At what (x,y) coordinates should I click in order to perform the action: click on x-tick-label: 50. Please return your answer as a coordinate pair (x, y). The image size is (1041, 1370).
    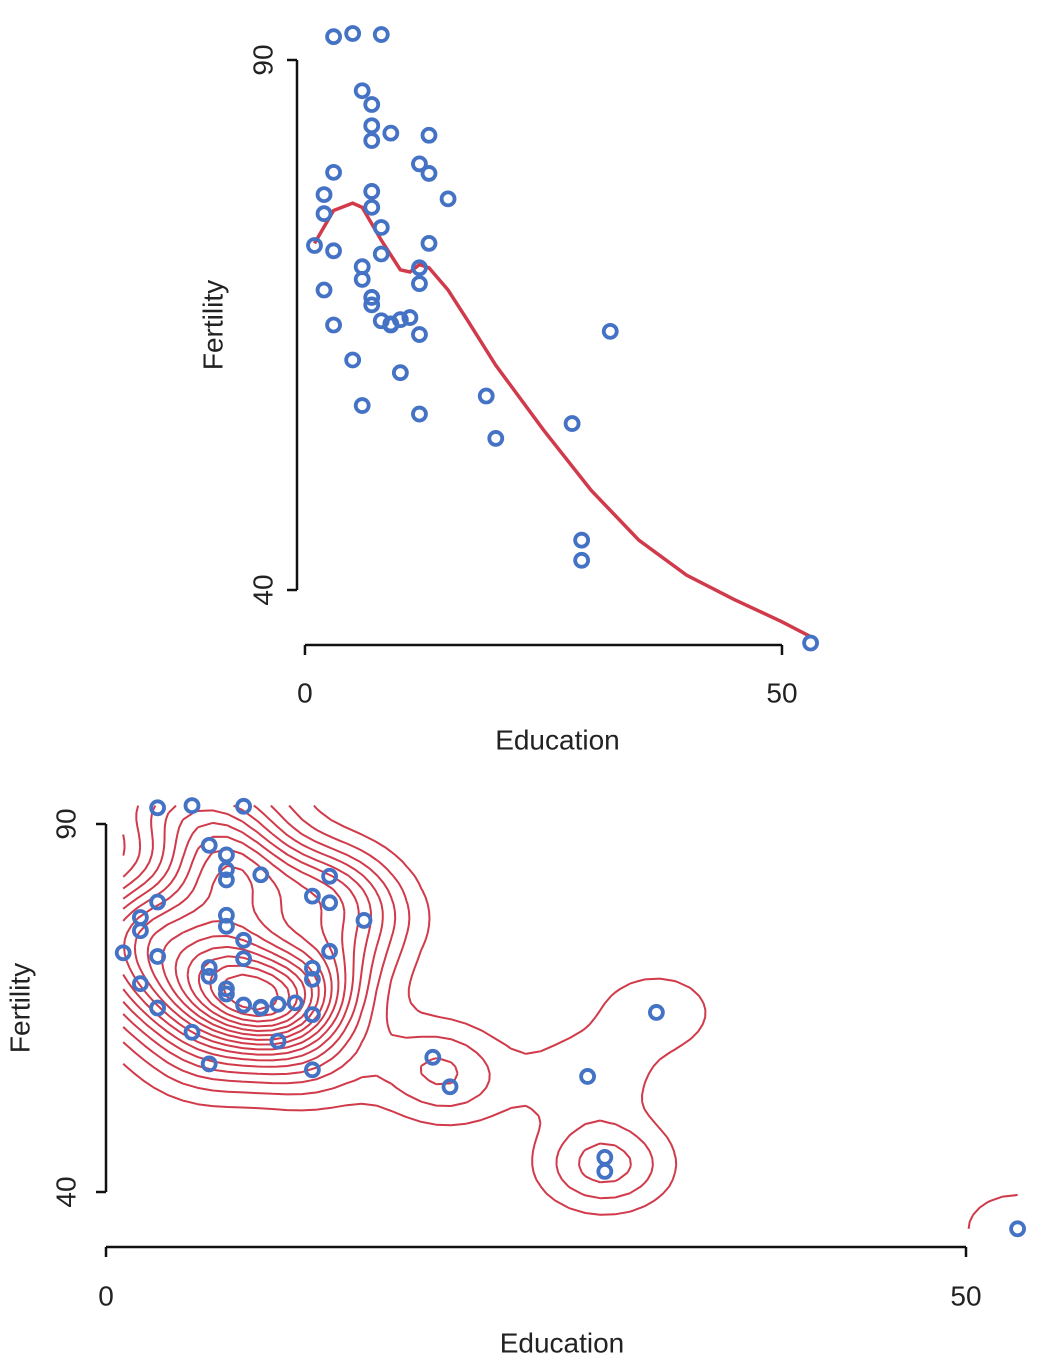
    Looking at the image, I should click on (965, 1295).